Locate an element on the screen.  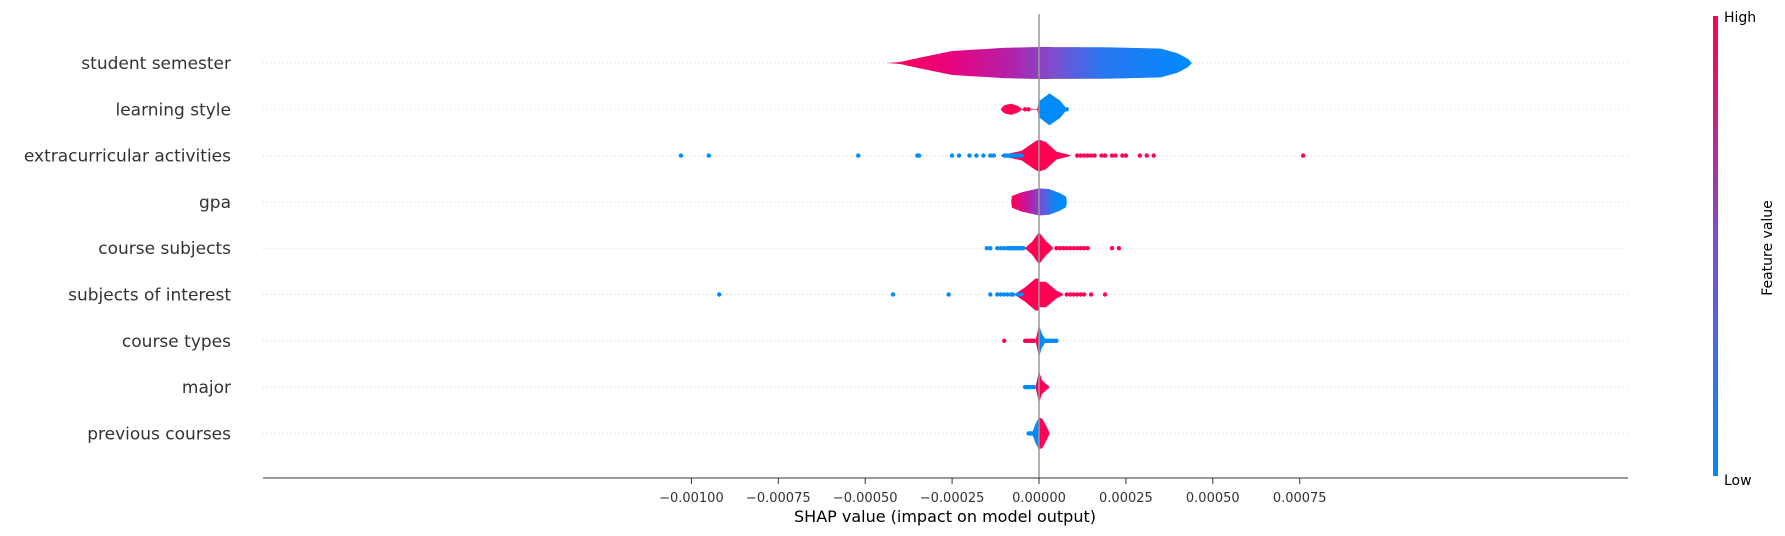
feature-label-extracurricular-activities: extracurricular activities is located at coordinates (127, 157).